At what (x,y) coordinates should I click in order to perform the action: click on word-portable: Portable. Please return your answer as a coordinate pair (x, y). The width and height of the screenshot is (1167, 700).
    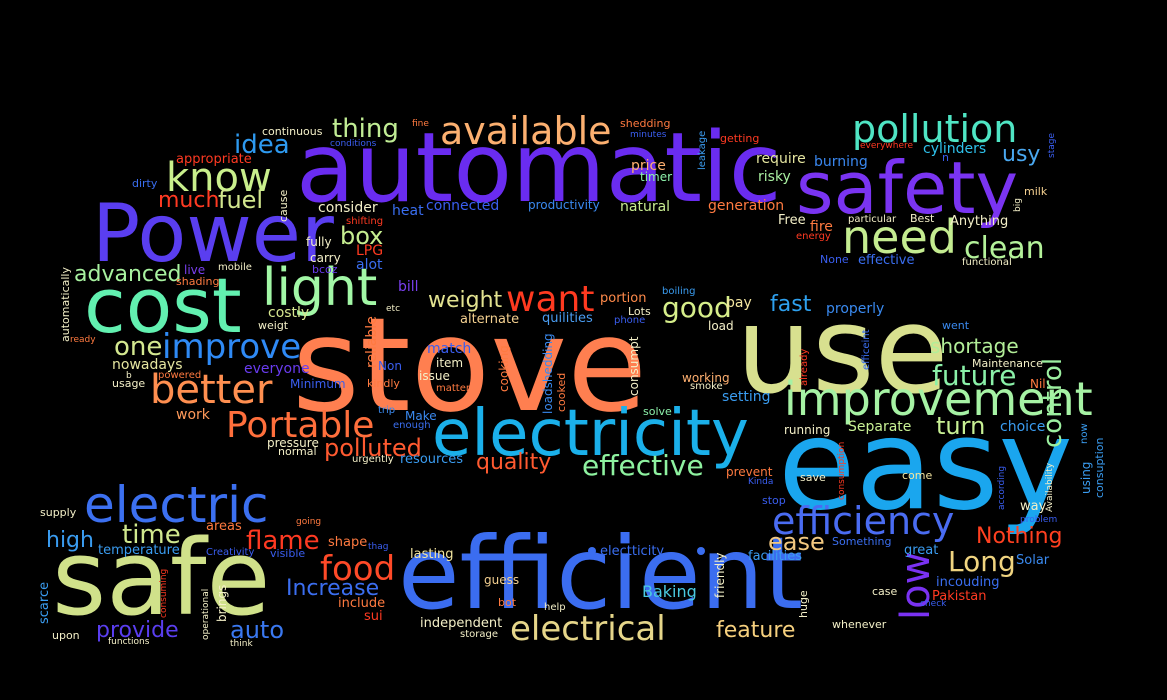
    Looking at the image, I should click on (300, 425).